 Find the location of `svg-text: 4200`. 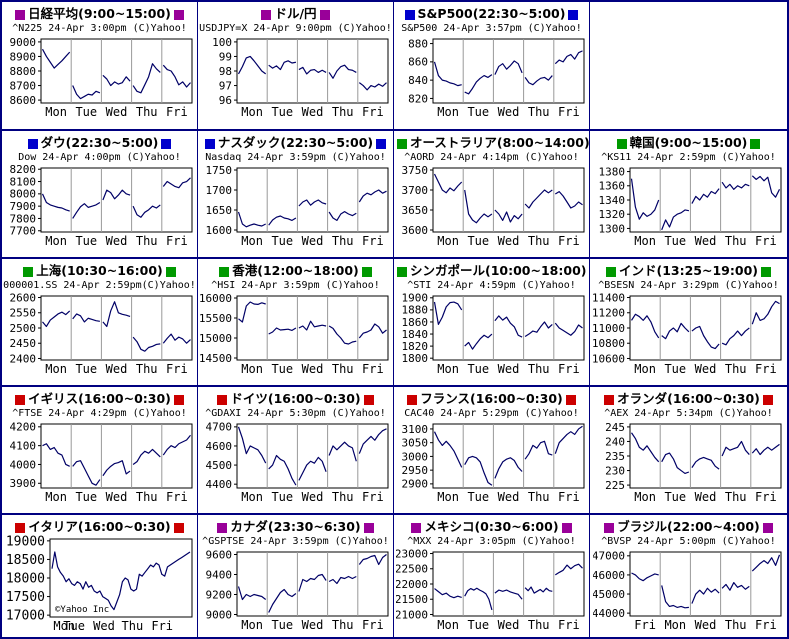

svg-text: 4200 is located at coordinates (23, 427).